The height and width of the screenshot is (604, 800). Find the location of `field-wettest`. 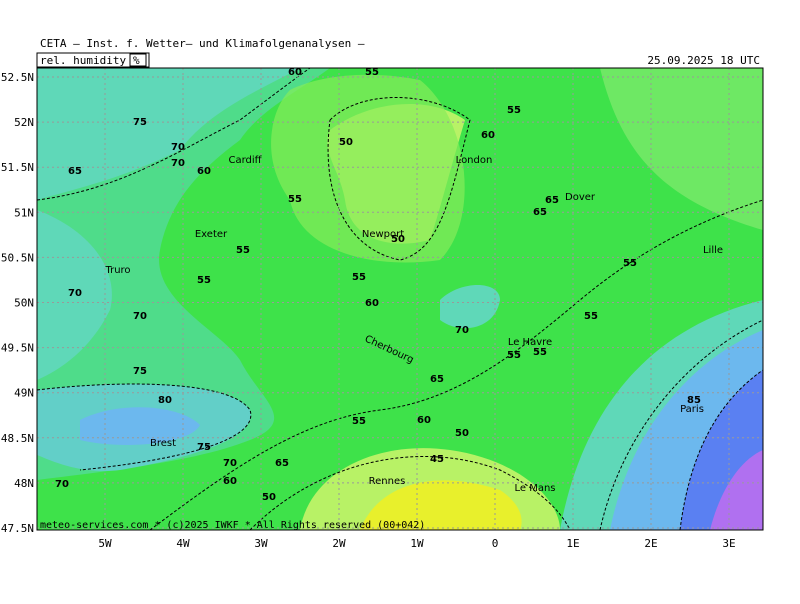

field-wettest is located at coordinates (140, 426).